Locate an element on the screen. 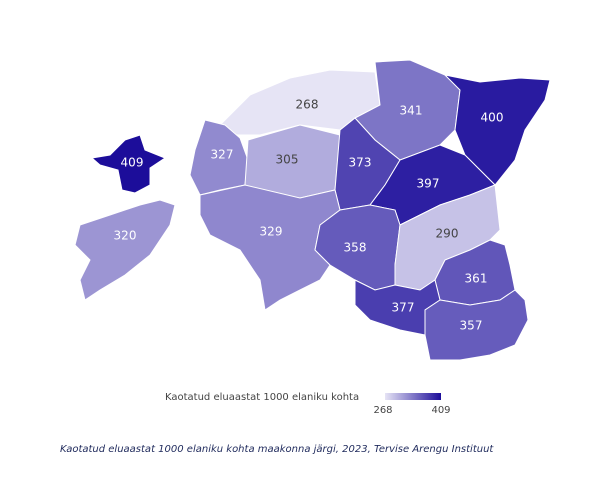 This screenshot has width=611, height=497. region-label: 397 is located at coordinates (428, 184).